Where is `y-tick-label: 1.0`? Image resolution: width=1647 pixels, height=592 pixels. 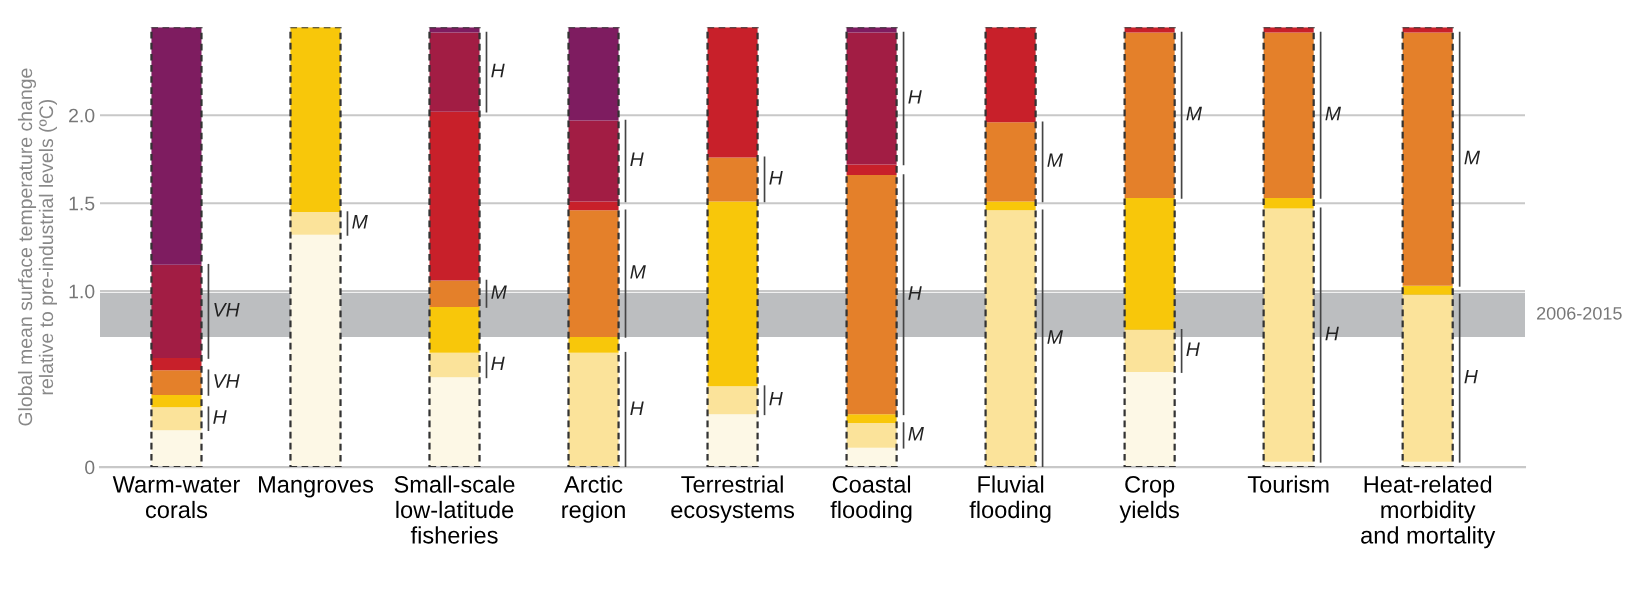 y-tick-label: 1.0 is located at coordinates (82, 291).